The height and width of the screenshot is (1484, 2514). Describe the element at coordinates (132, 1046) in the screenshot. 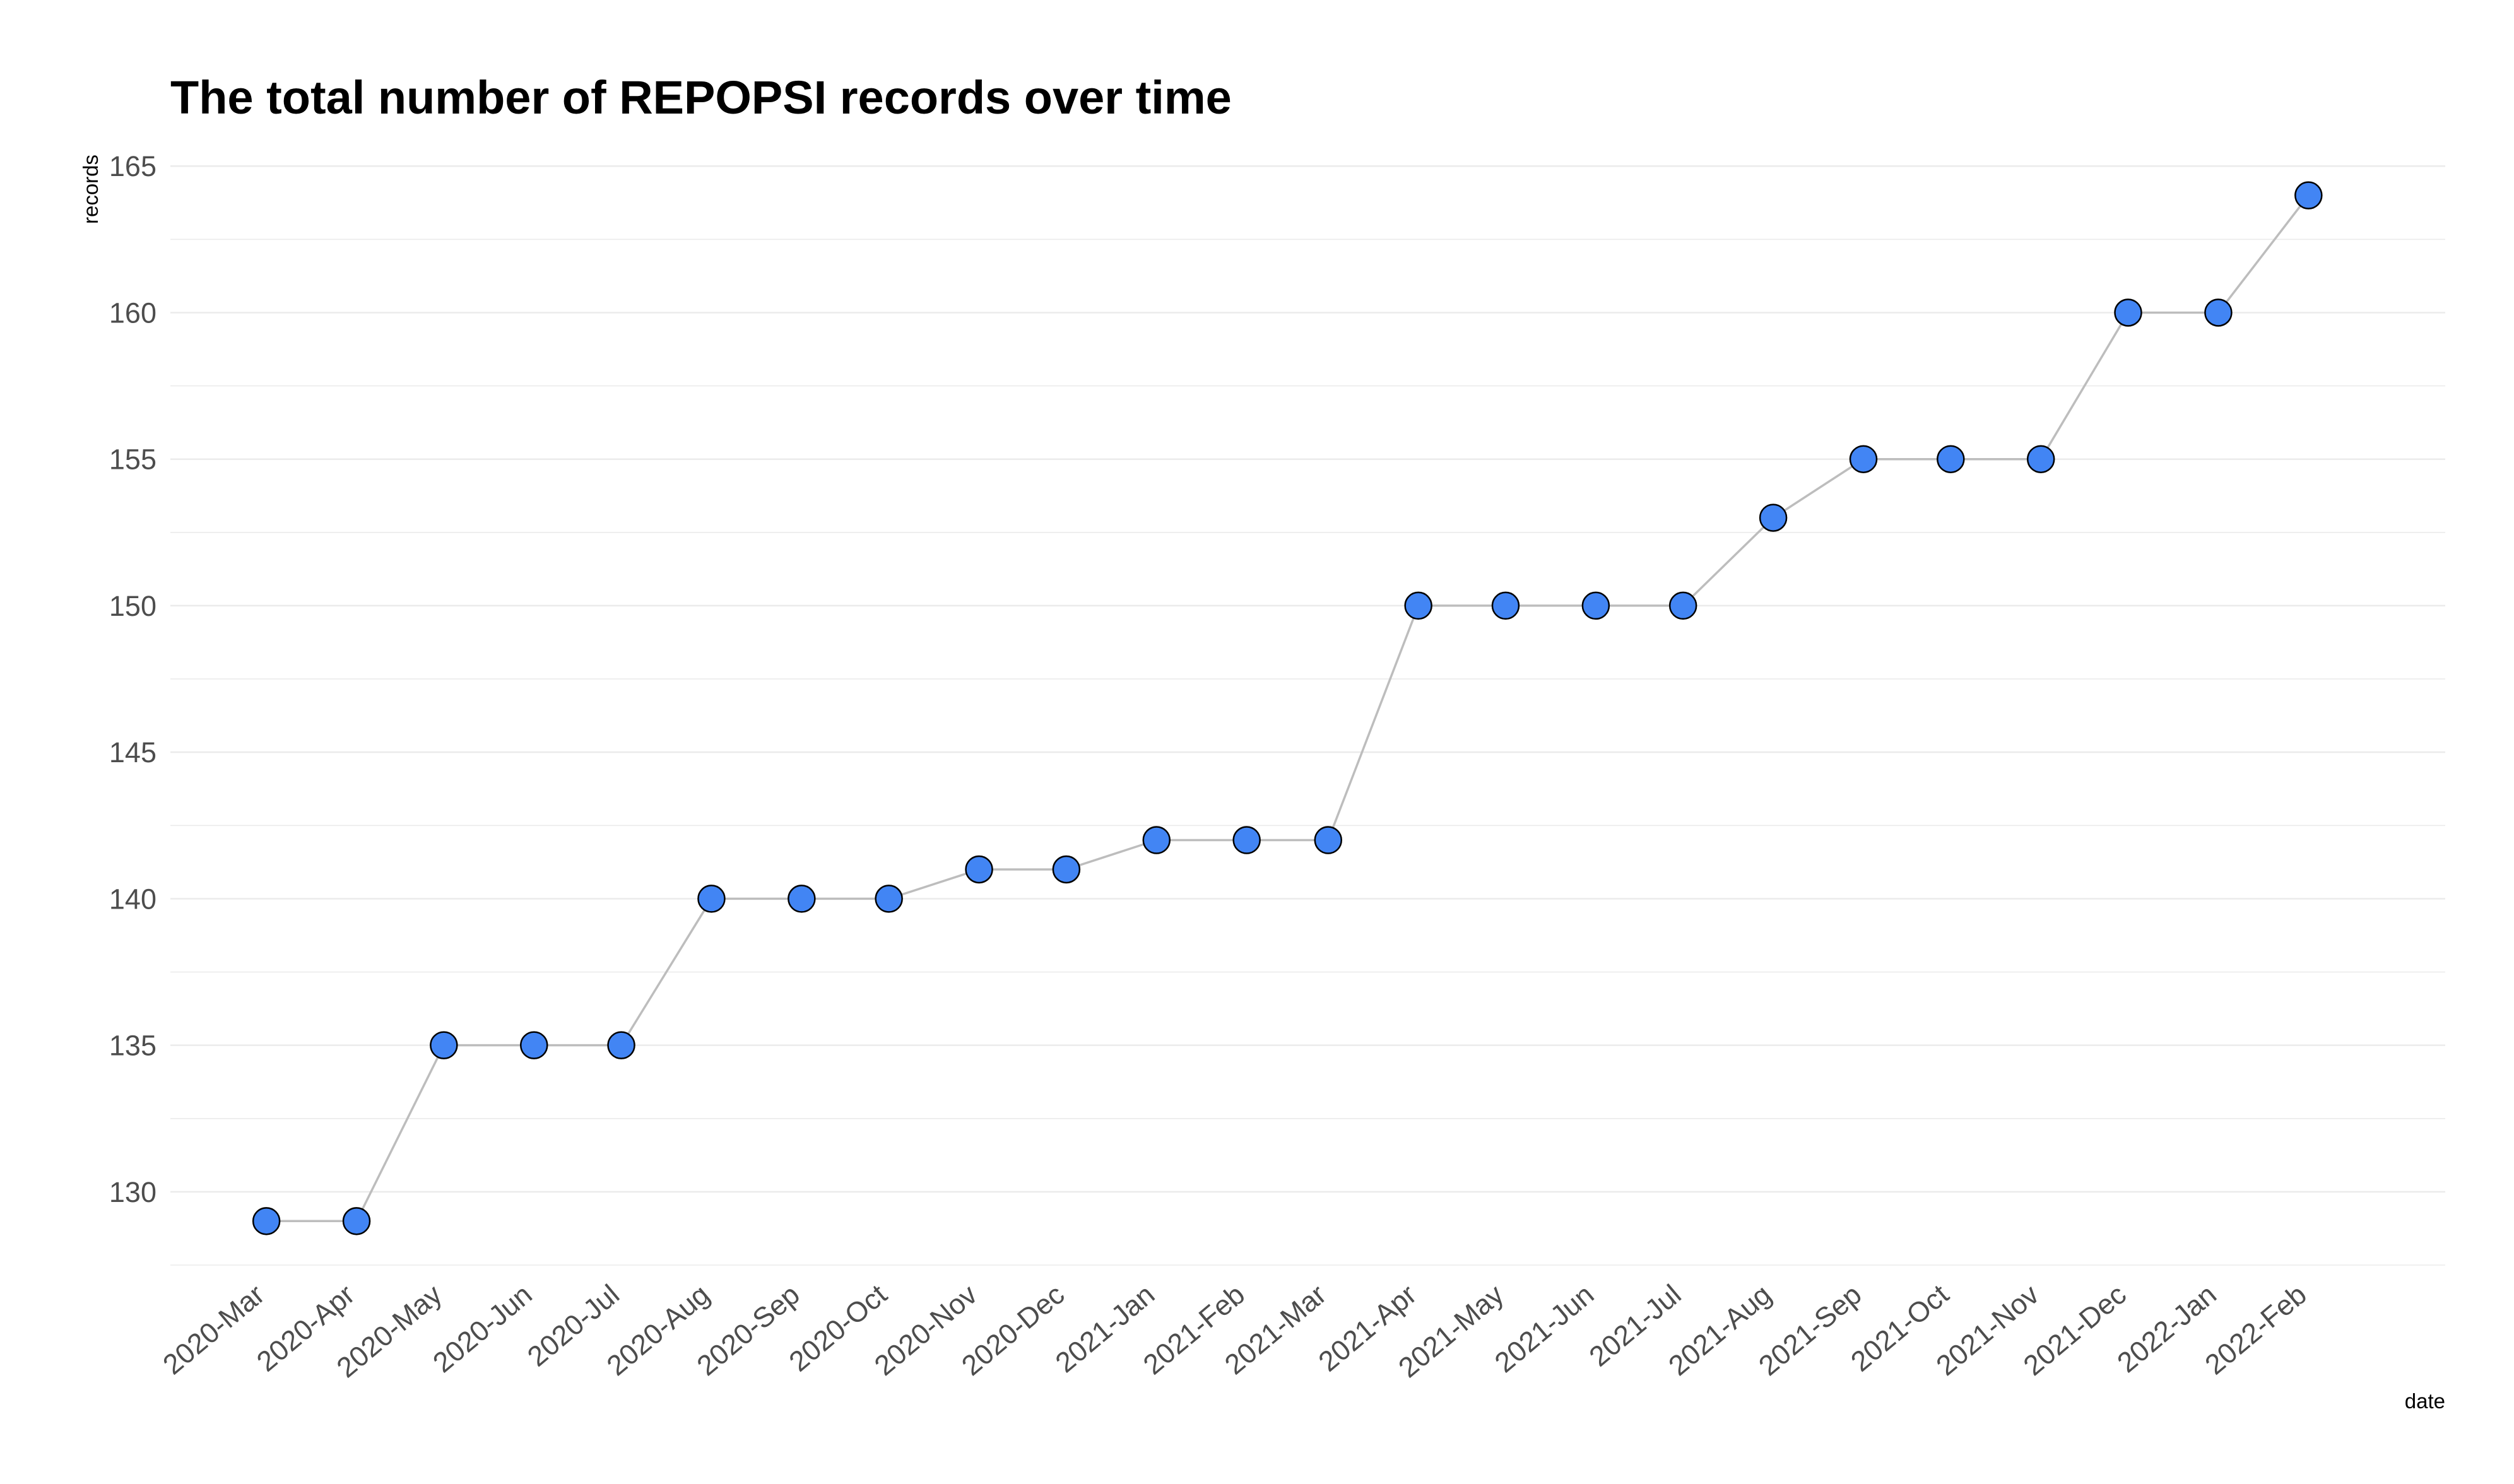

I see `y-tick-label: 135` at that location.